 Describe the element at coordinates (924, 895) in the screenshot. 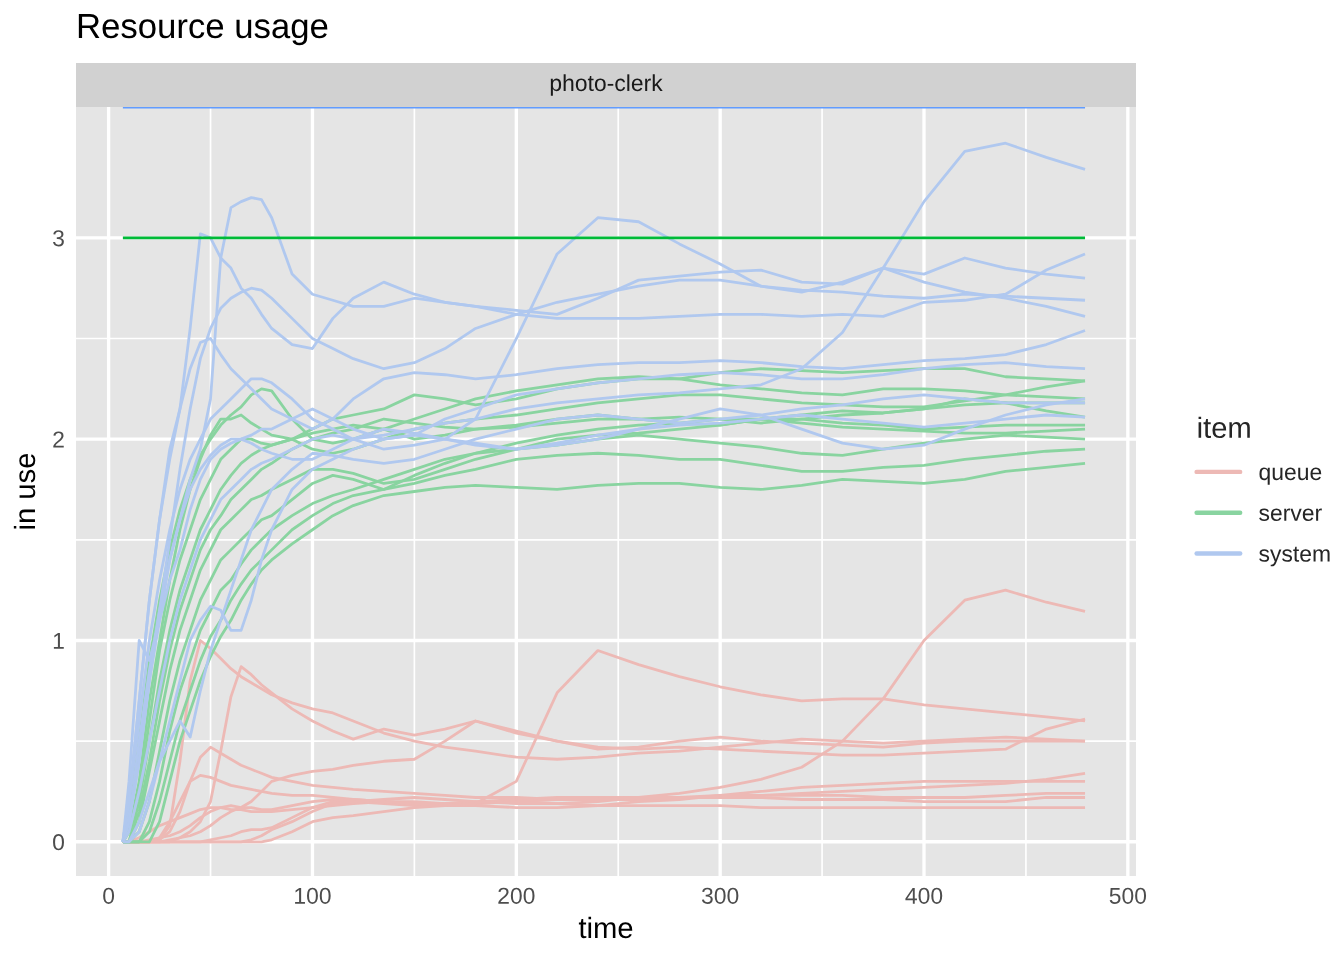

I see `x-tick-label: 400` at that location.